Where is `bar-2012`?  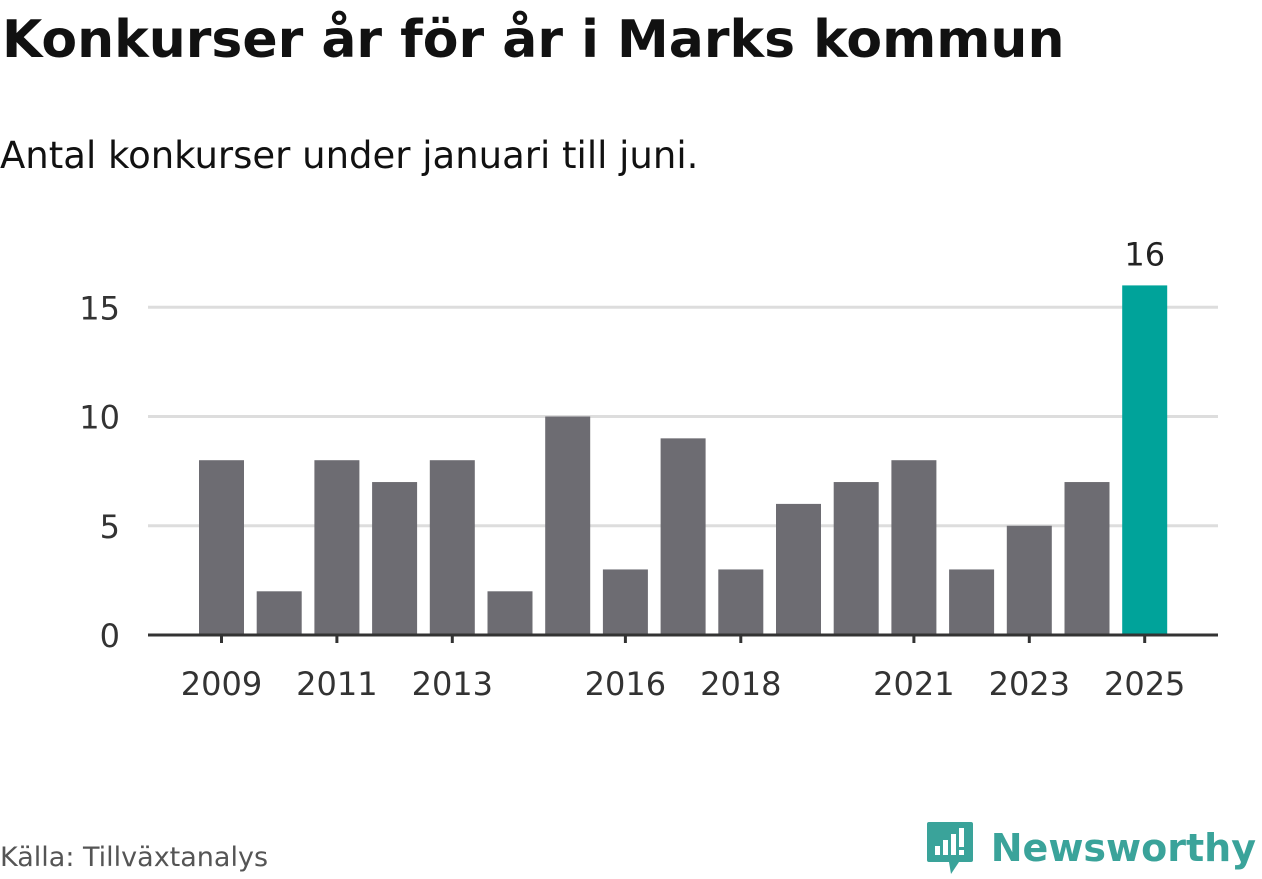
bar-2012 is located at coordinates (395, 558).